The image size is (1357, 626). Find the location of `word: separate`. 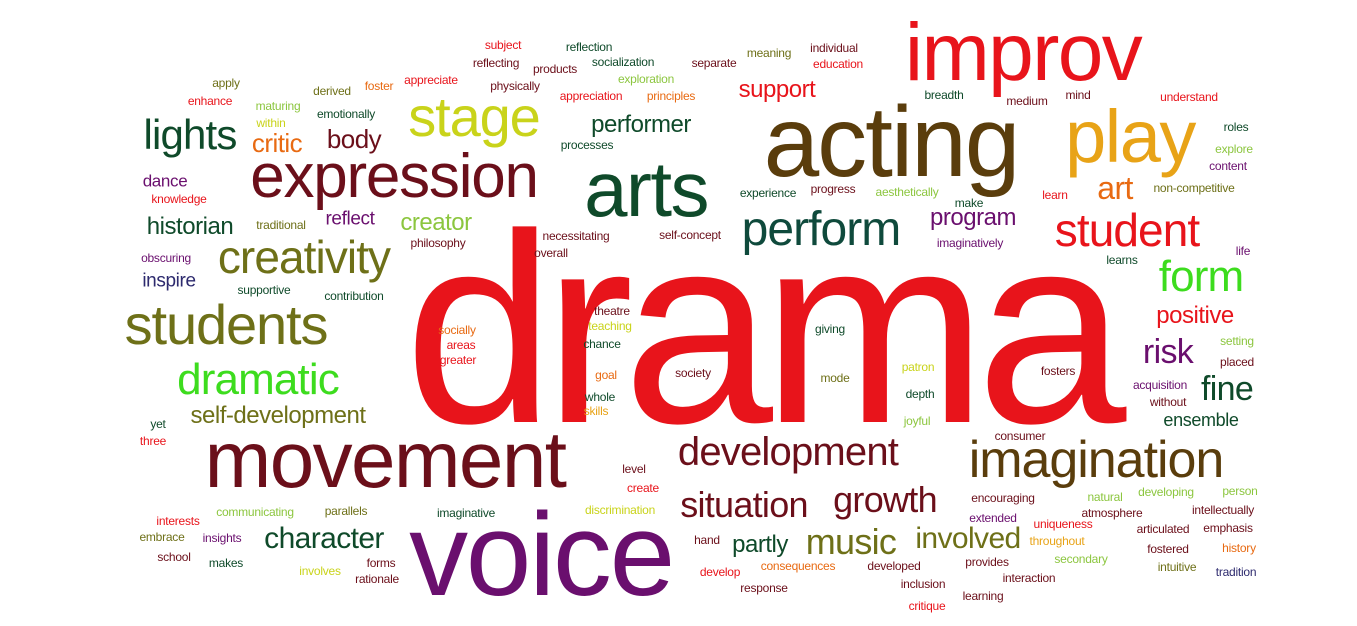

word: separate is located at coordinates (714, 63).